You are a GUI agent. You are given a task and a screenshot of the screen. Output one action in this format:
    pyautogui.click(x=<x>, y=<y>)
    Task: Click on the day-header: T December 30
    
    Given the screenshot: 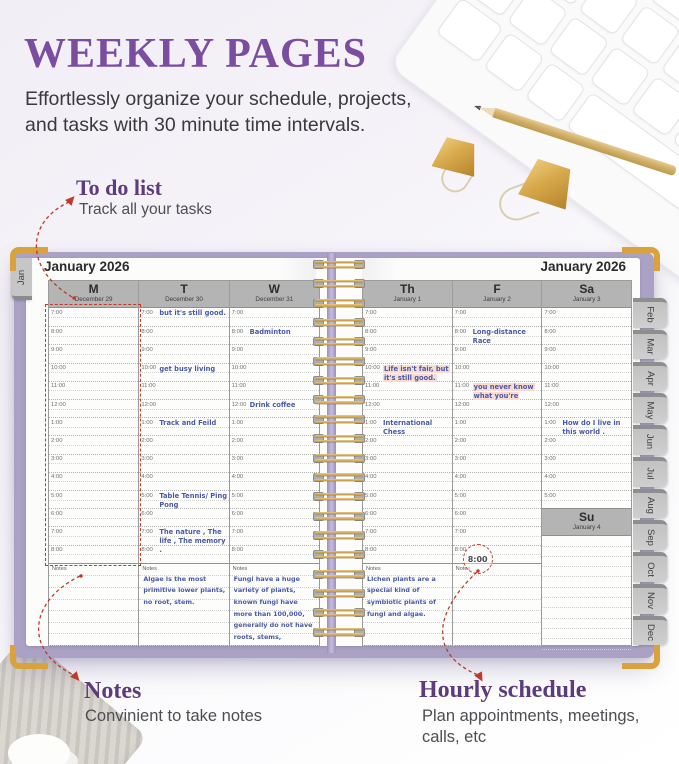 What is the action you would take?
    pyautogui.click(x=184, y=294)
    